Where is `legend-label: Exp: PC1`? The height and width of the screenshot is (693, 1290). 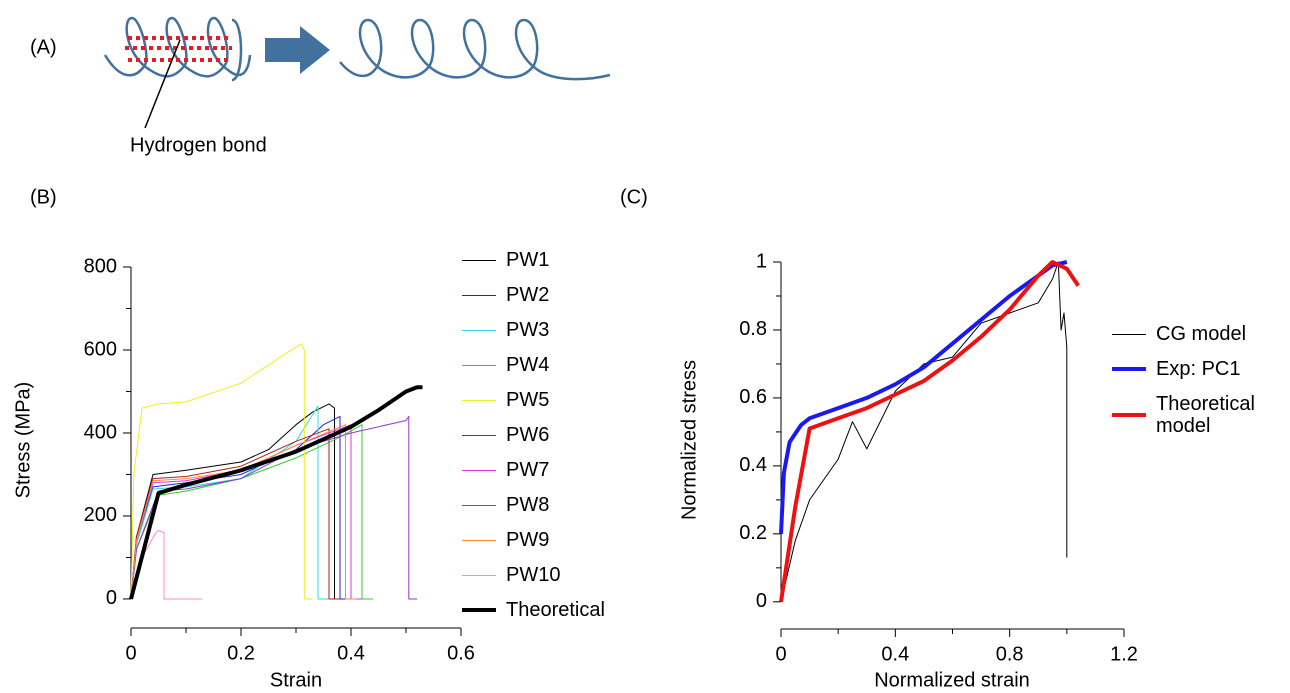 legend-label: Exp: PC1 is located at coordinates (1198, 369).